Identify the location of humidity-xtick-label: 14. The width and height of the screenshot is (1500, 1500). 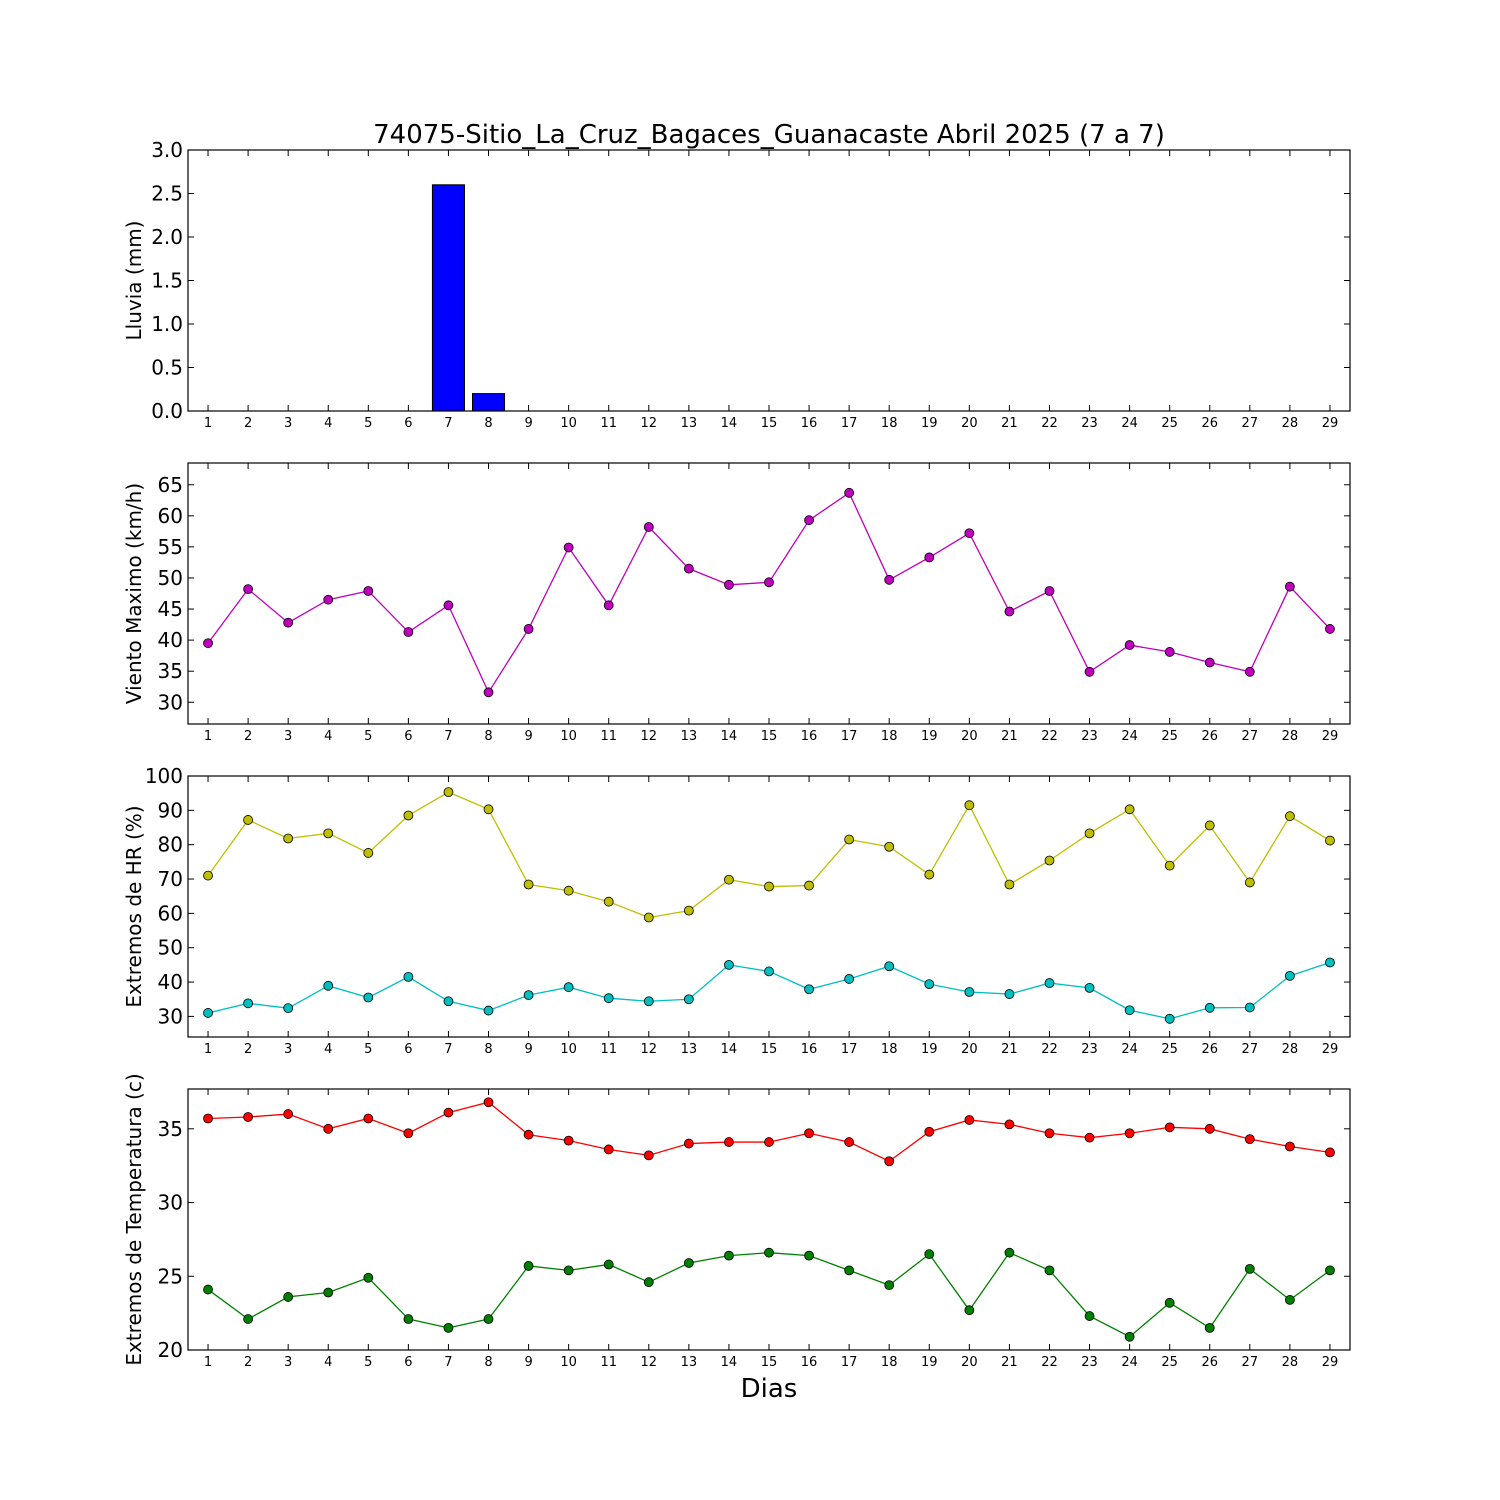
(729, 1049).